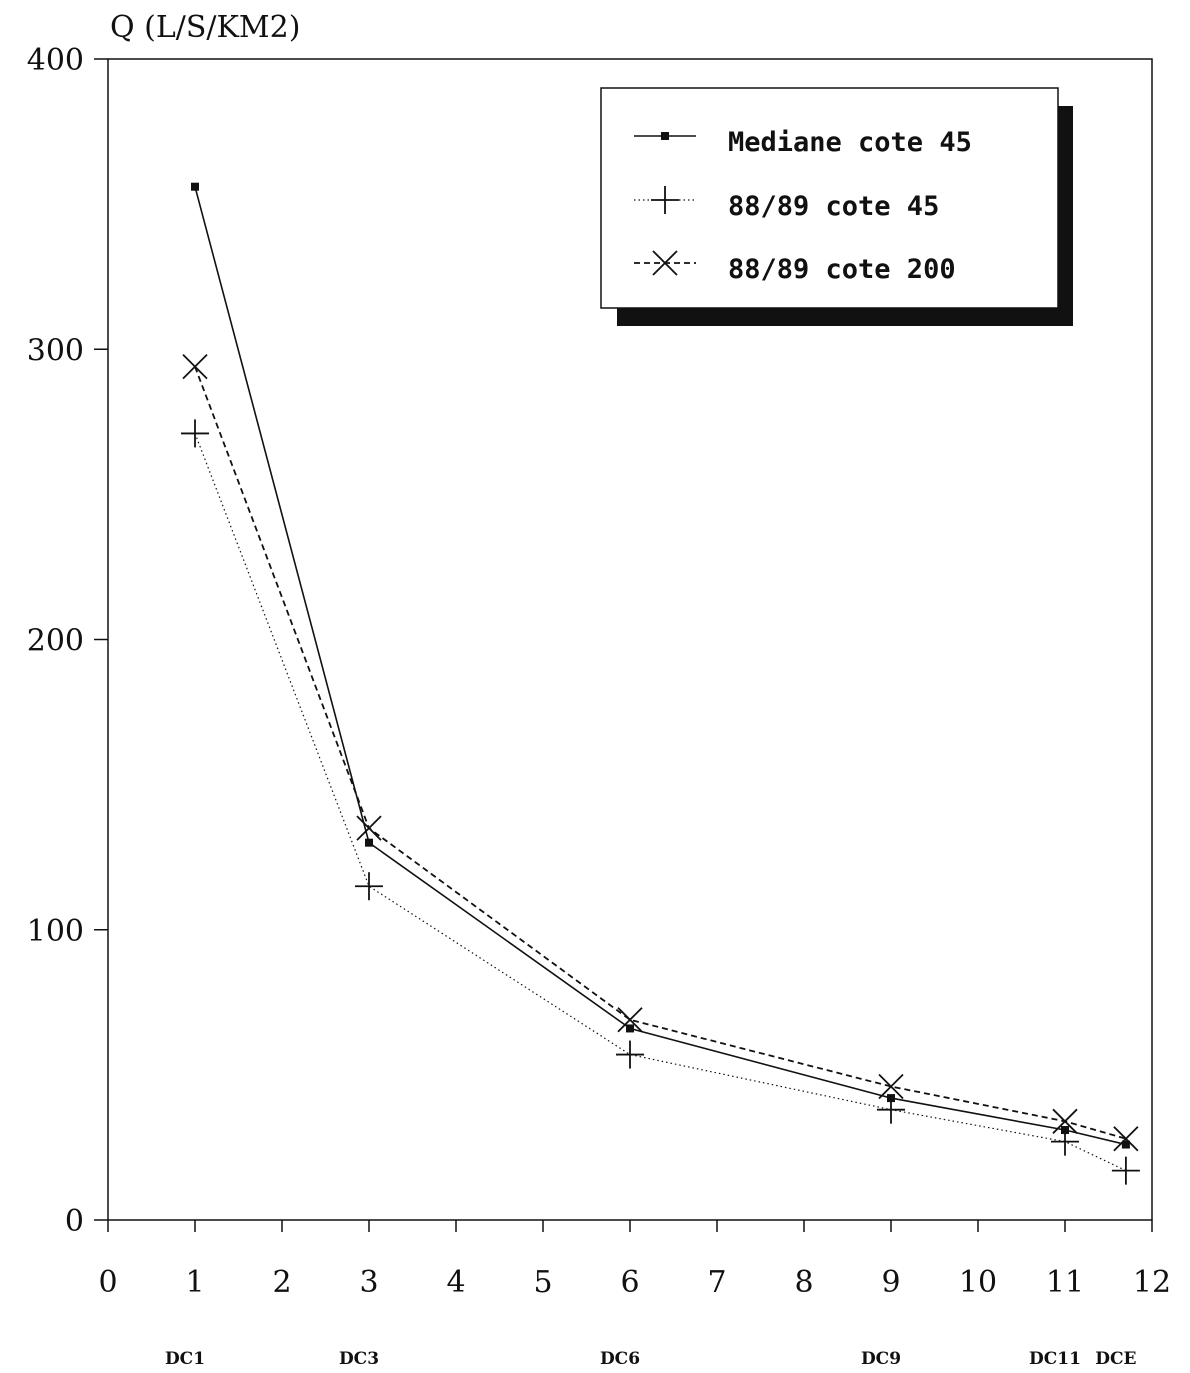 The image size is (1190, 1373). I want to click on y-tick-label: 400, so click(55, 60).